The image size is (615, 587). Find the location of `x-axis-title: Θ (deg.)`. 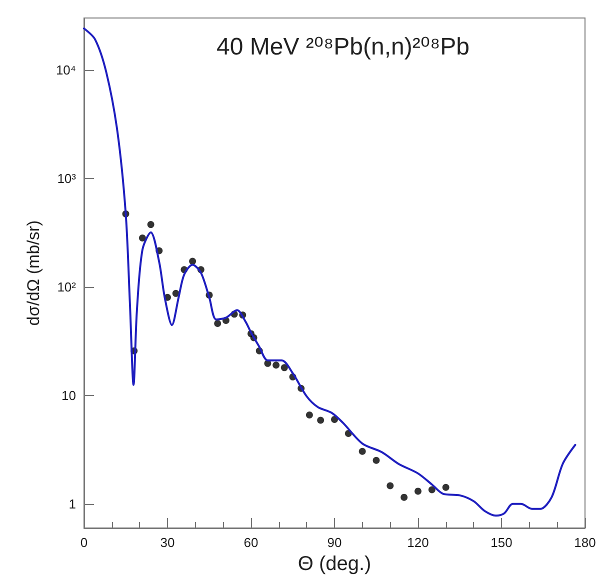

x-axis-title: Θ (deg.) is located at coordinates (335, 564).